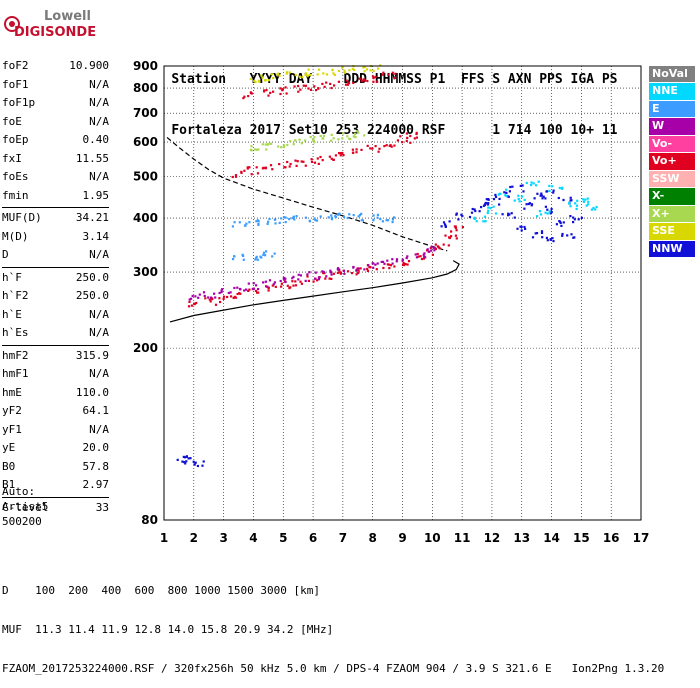 Image resolution: width=700 pixels, height=688 pixels. What do you see at coordinates (12, 314) in the screenshot?
I see `param-label: h`E` at bounding box center [12, 314].